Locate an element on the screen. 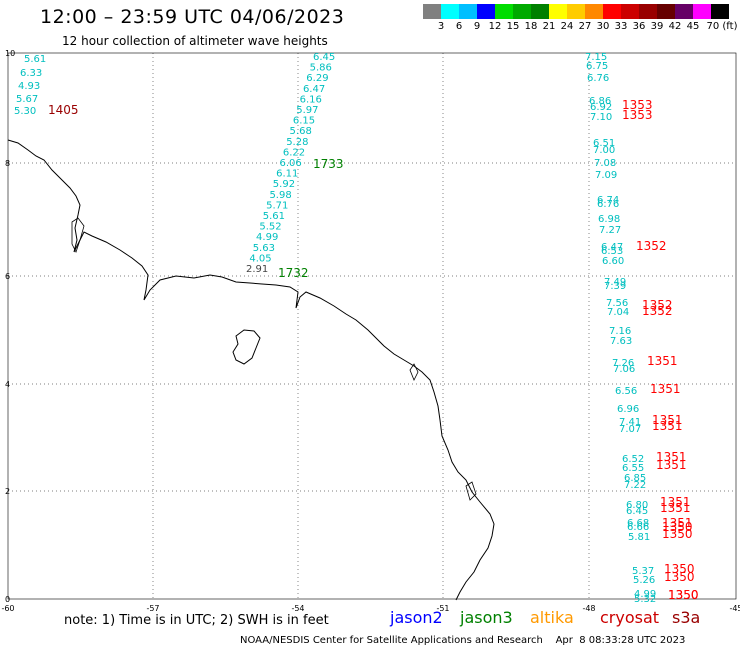 This screenshot has height=650, width=740. colorbar-label: 24 is located at coordinates (567, 26).